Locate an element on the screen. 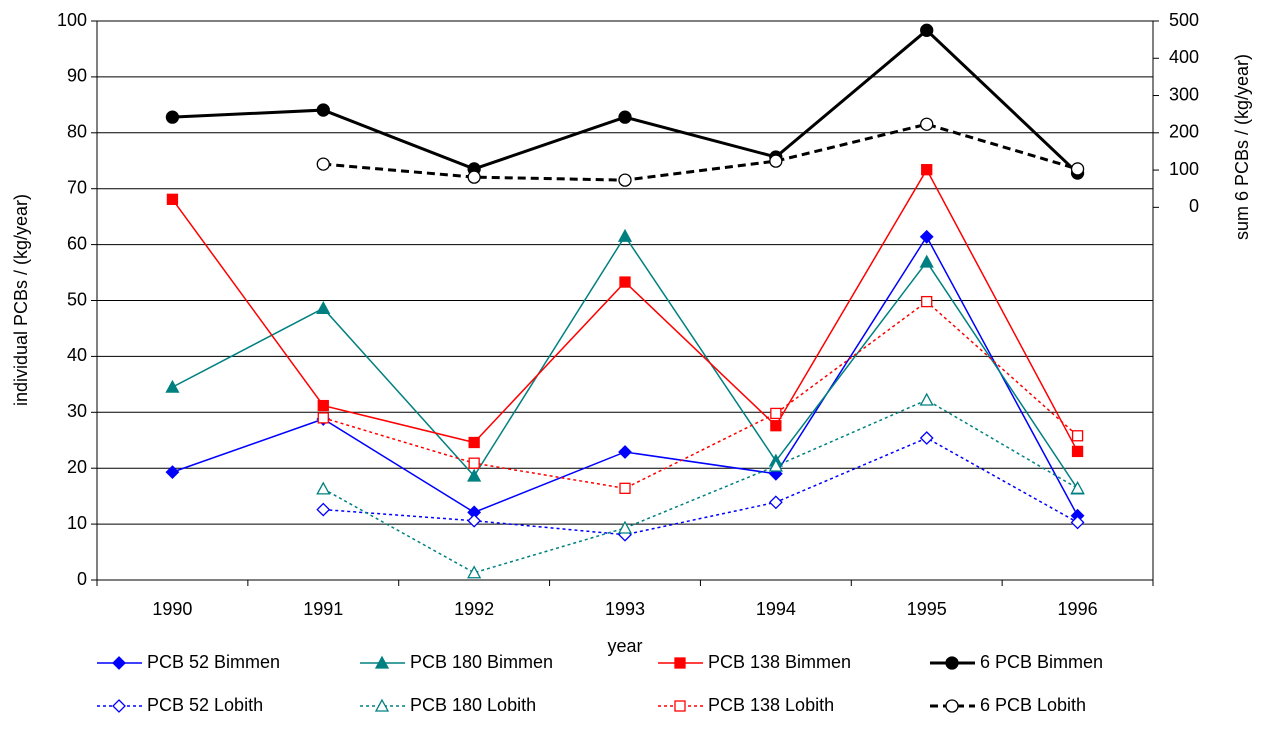 The image size is (1266, 747). x-tick-label: 1992 is located at coordinates (474, 609).